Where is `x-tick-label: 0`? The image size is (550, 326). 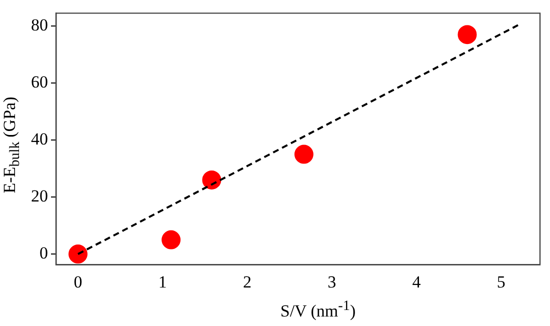 x-tick-label: 0 is located at coordinates (78, 282).